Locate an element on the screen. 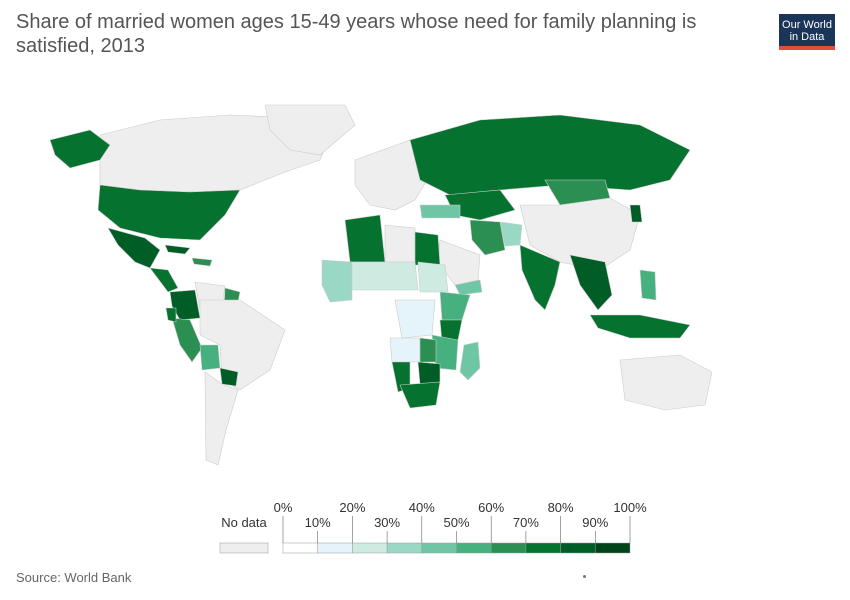 This screenshot has height=600, width=850. region-ecuador is located at coordinates (171, 315).